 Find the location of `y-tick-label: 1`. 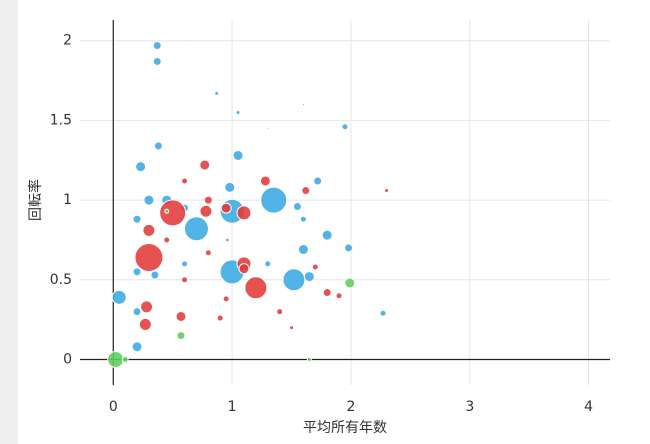

y-tick-label: 1 is located at coordinates (67, 200).